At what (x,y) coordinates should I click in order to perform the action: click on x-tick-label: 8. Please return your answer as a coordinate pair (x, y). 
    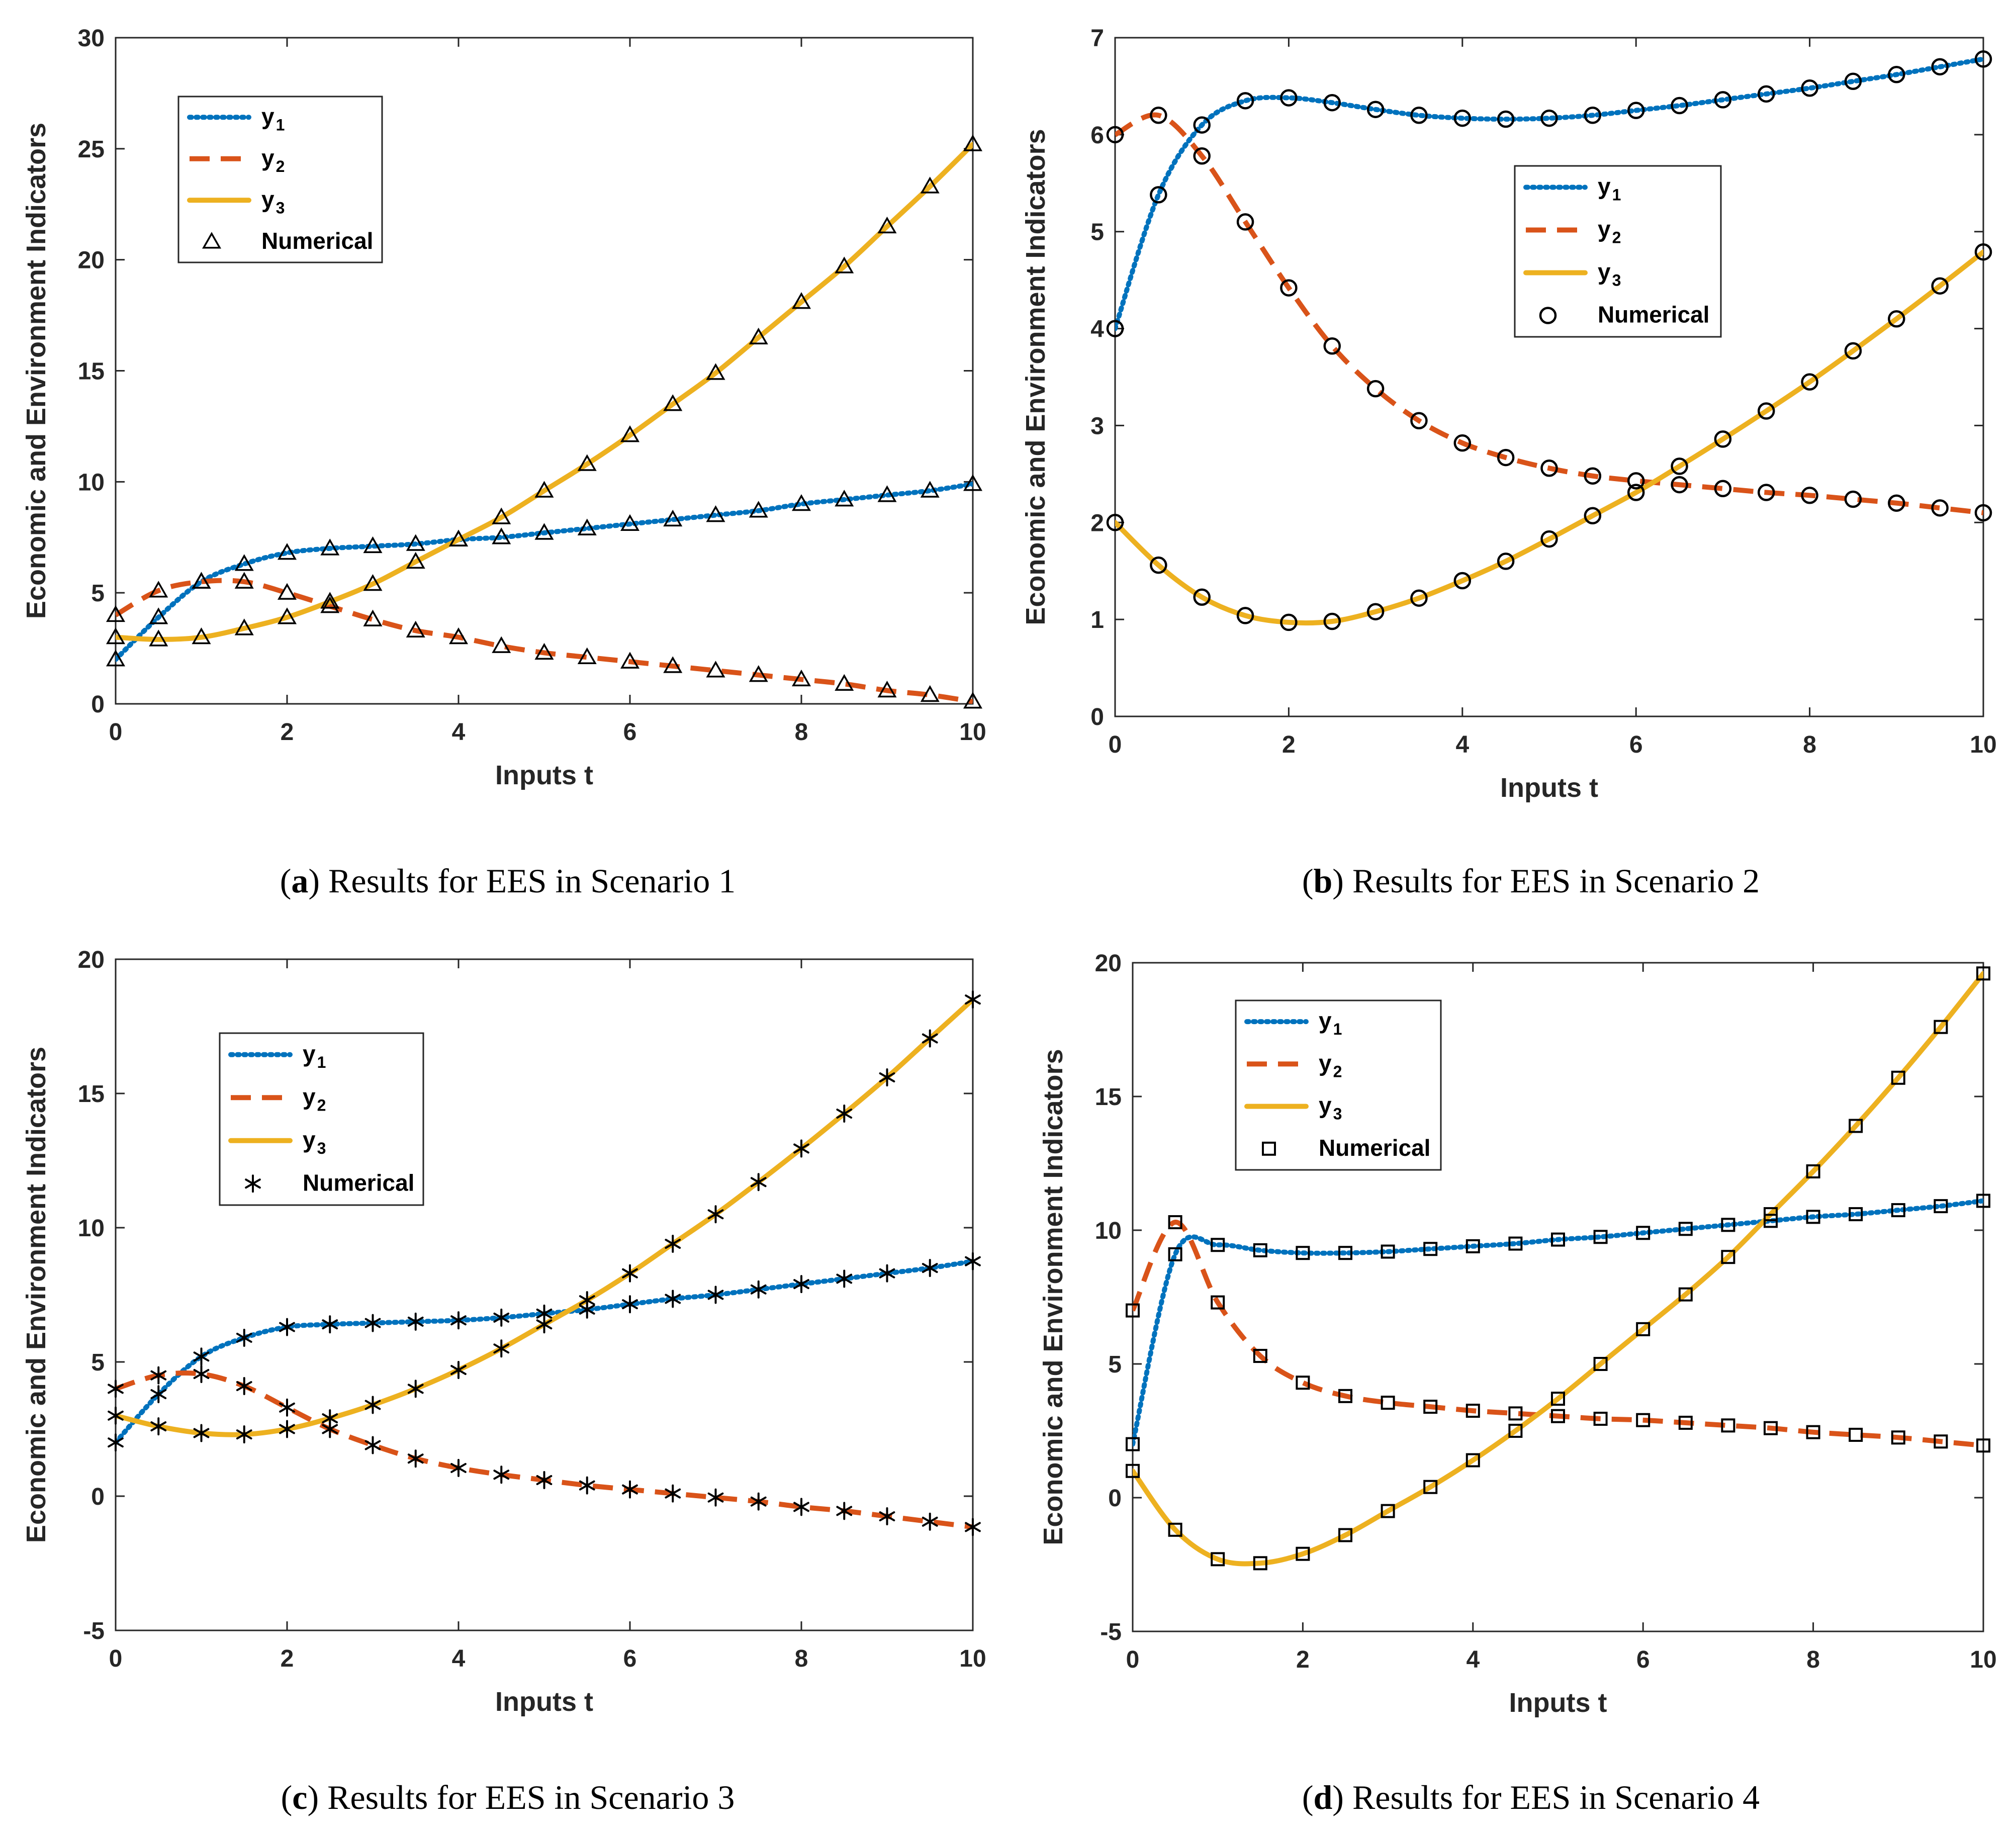
    Looking at the image, I should click on (1810, 744).